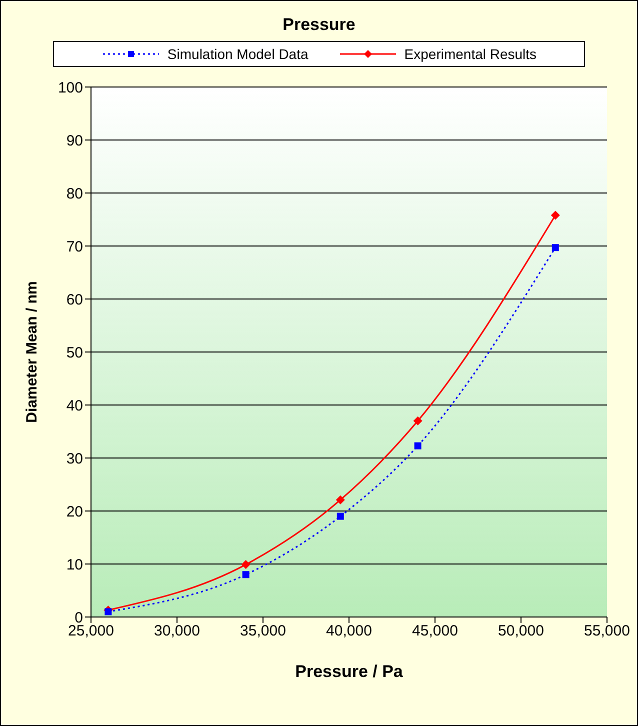 The image size is (638, 726). I want to click on x-tick-label: 45,000, so click(435, 631).